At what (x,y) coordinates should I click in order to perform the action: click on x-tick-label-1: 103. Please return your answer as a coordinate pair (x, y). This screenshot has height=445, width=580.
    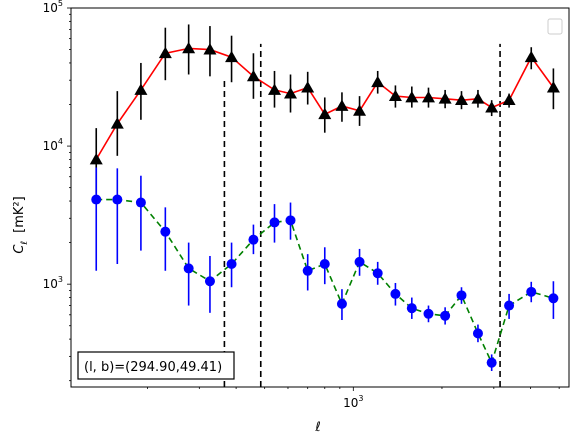
    Looking at the image, I should click on (353, 402).